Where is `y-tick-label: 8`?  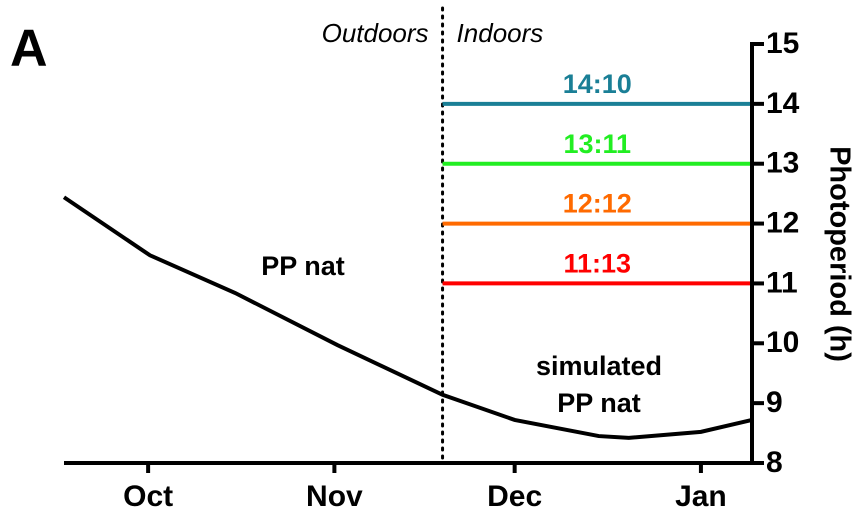 y-tick-label: 8 is located at coordinates (774, 462).